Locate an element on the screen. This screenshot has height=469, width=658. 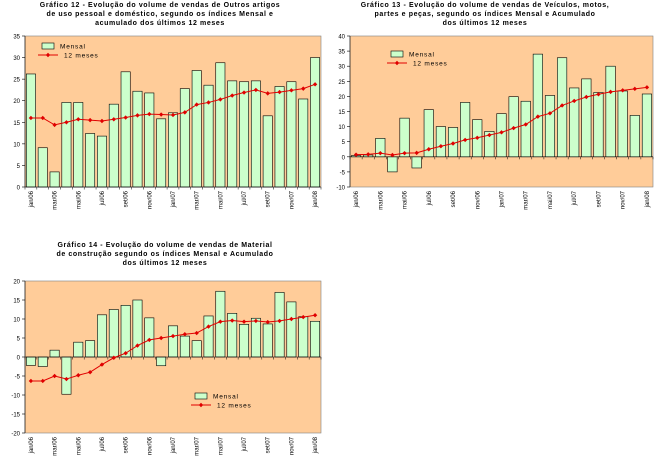
y-tick-label: 0 is located at coordinates (344, 158).